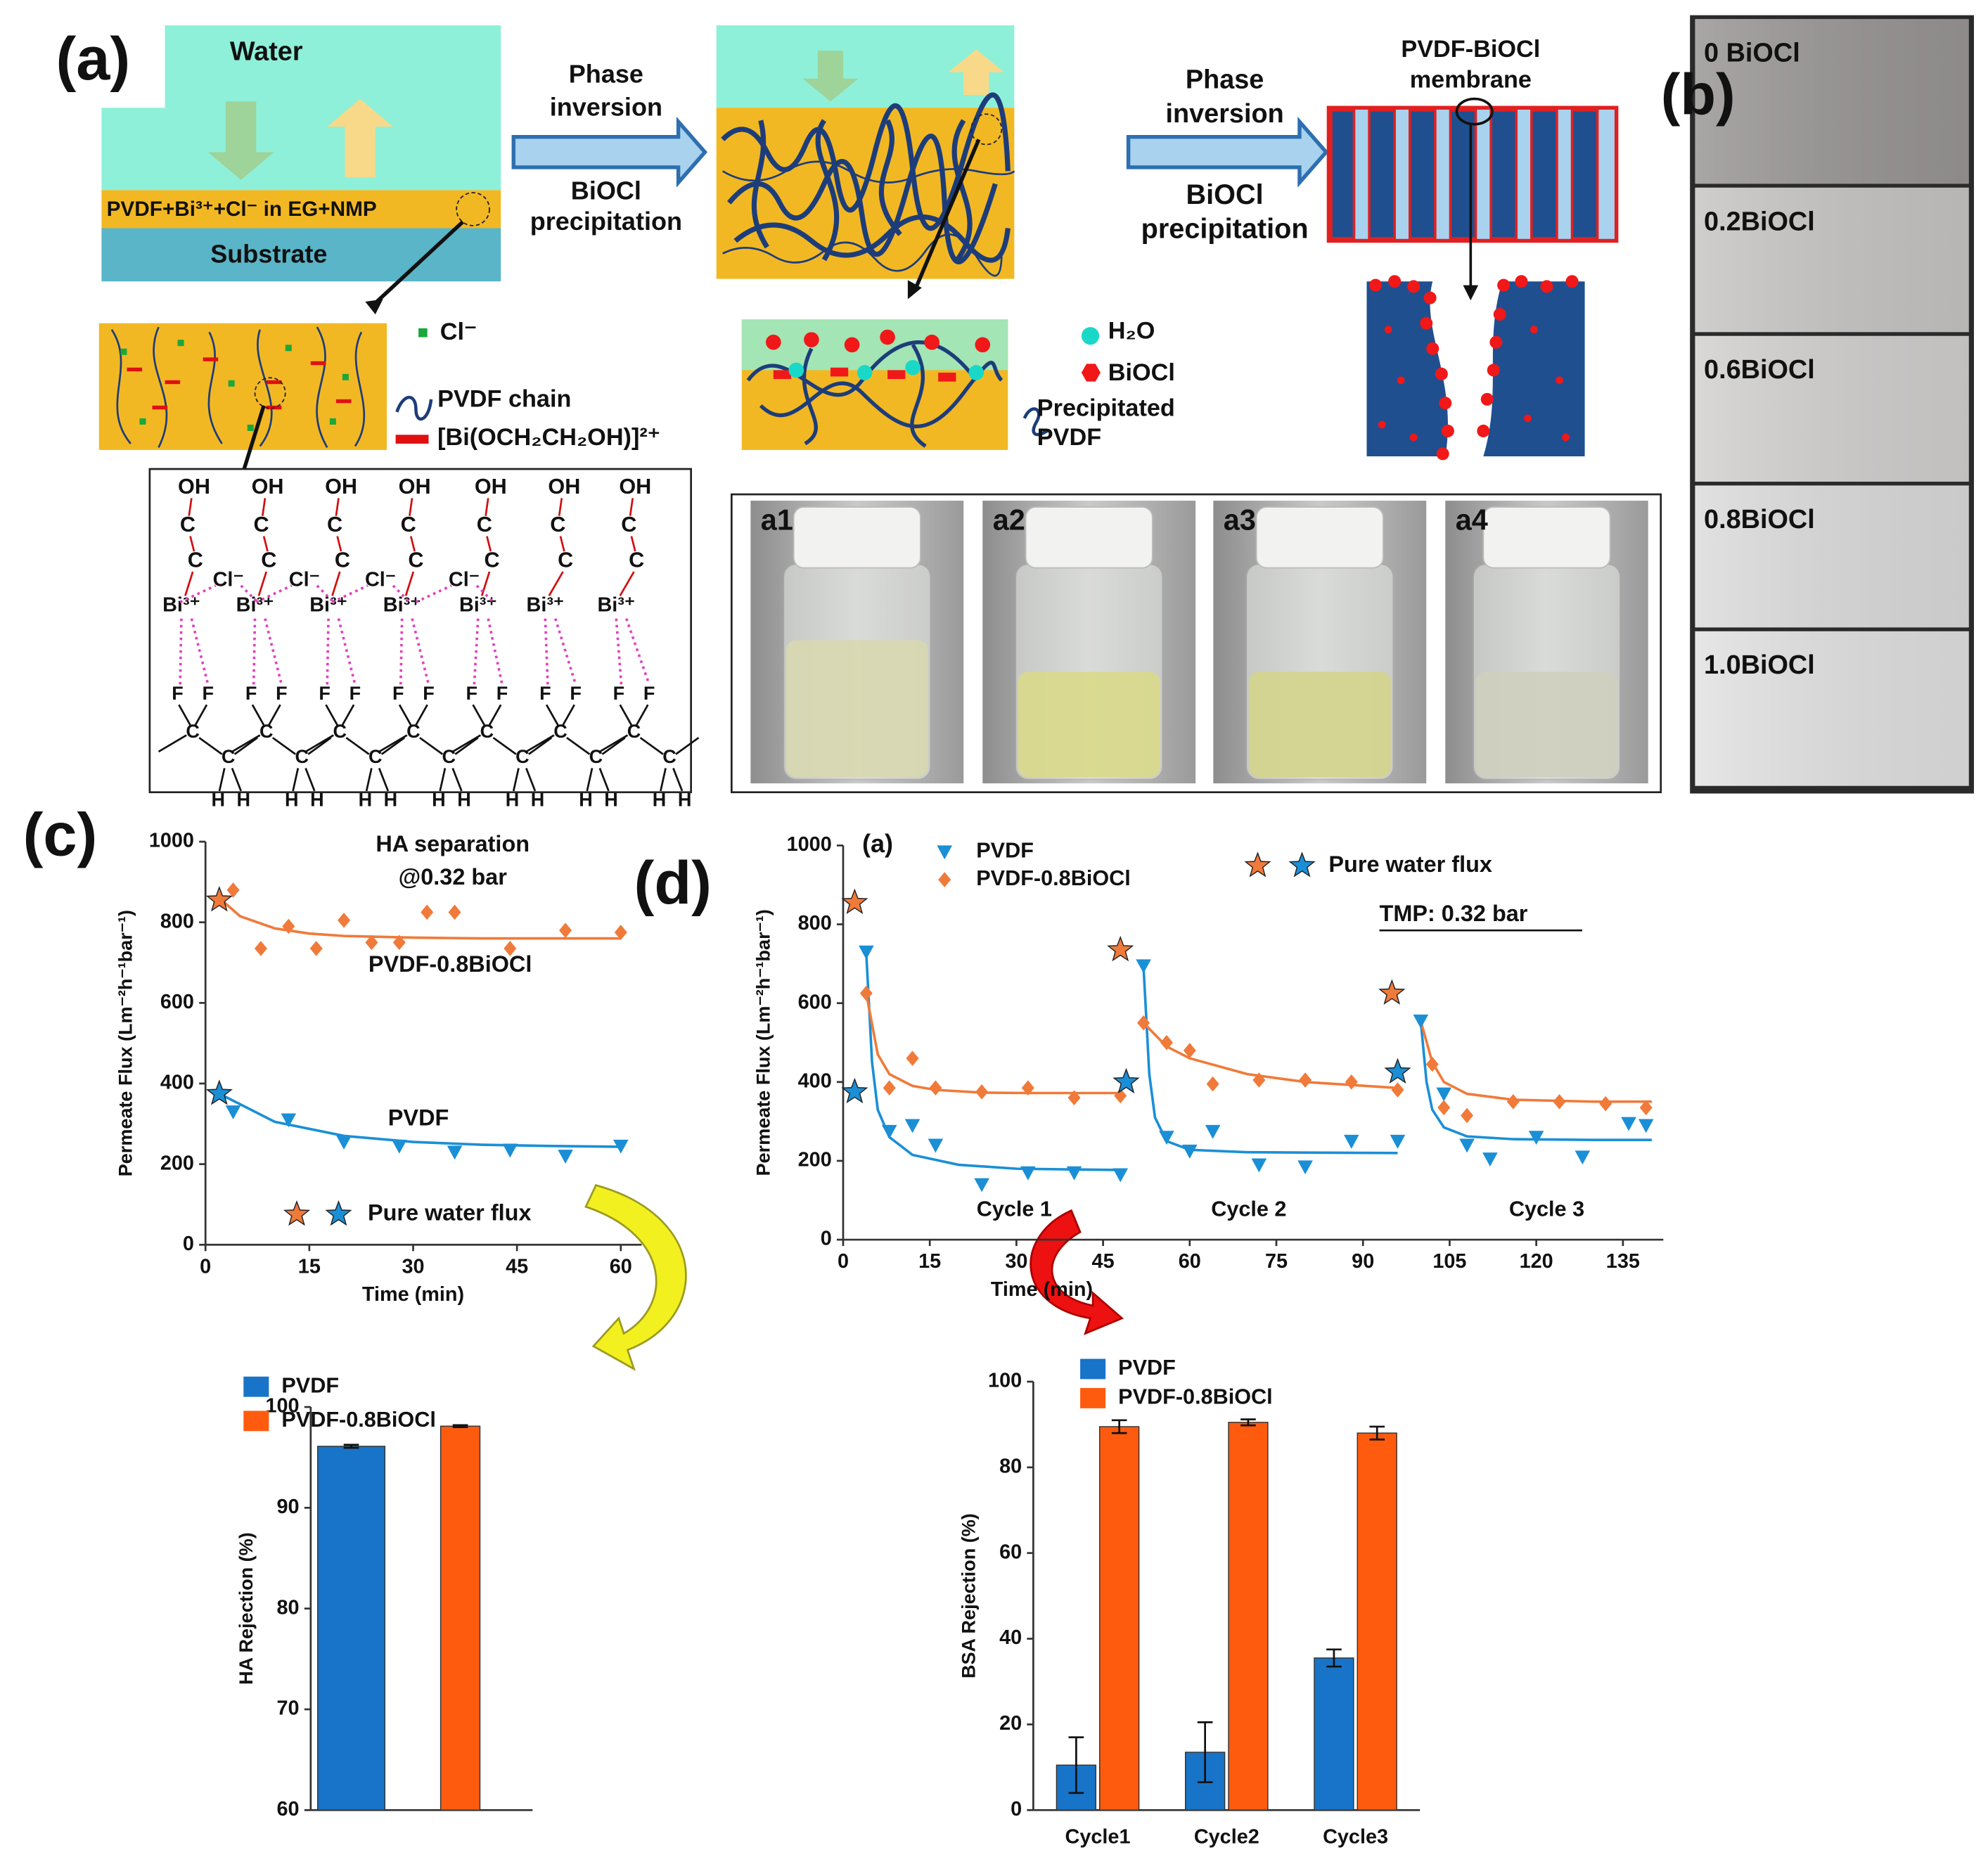 This screenshot has width=1988, height=1857. Describe the element at coordinates (1010, 1552) in the screenshot. I see `y-tick-label: 60` at that location.